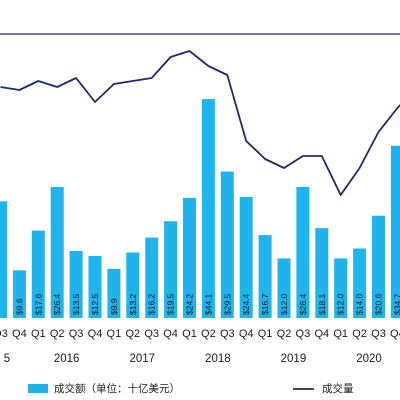 This screenshot has height=400, width=400. What do you see at coordinates (38, 334) in the screenshot?
I see `x-tick-label-2: Q1` at bounding box center [38, 334].